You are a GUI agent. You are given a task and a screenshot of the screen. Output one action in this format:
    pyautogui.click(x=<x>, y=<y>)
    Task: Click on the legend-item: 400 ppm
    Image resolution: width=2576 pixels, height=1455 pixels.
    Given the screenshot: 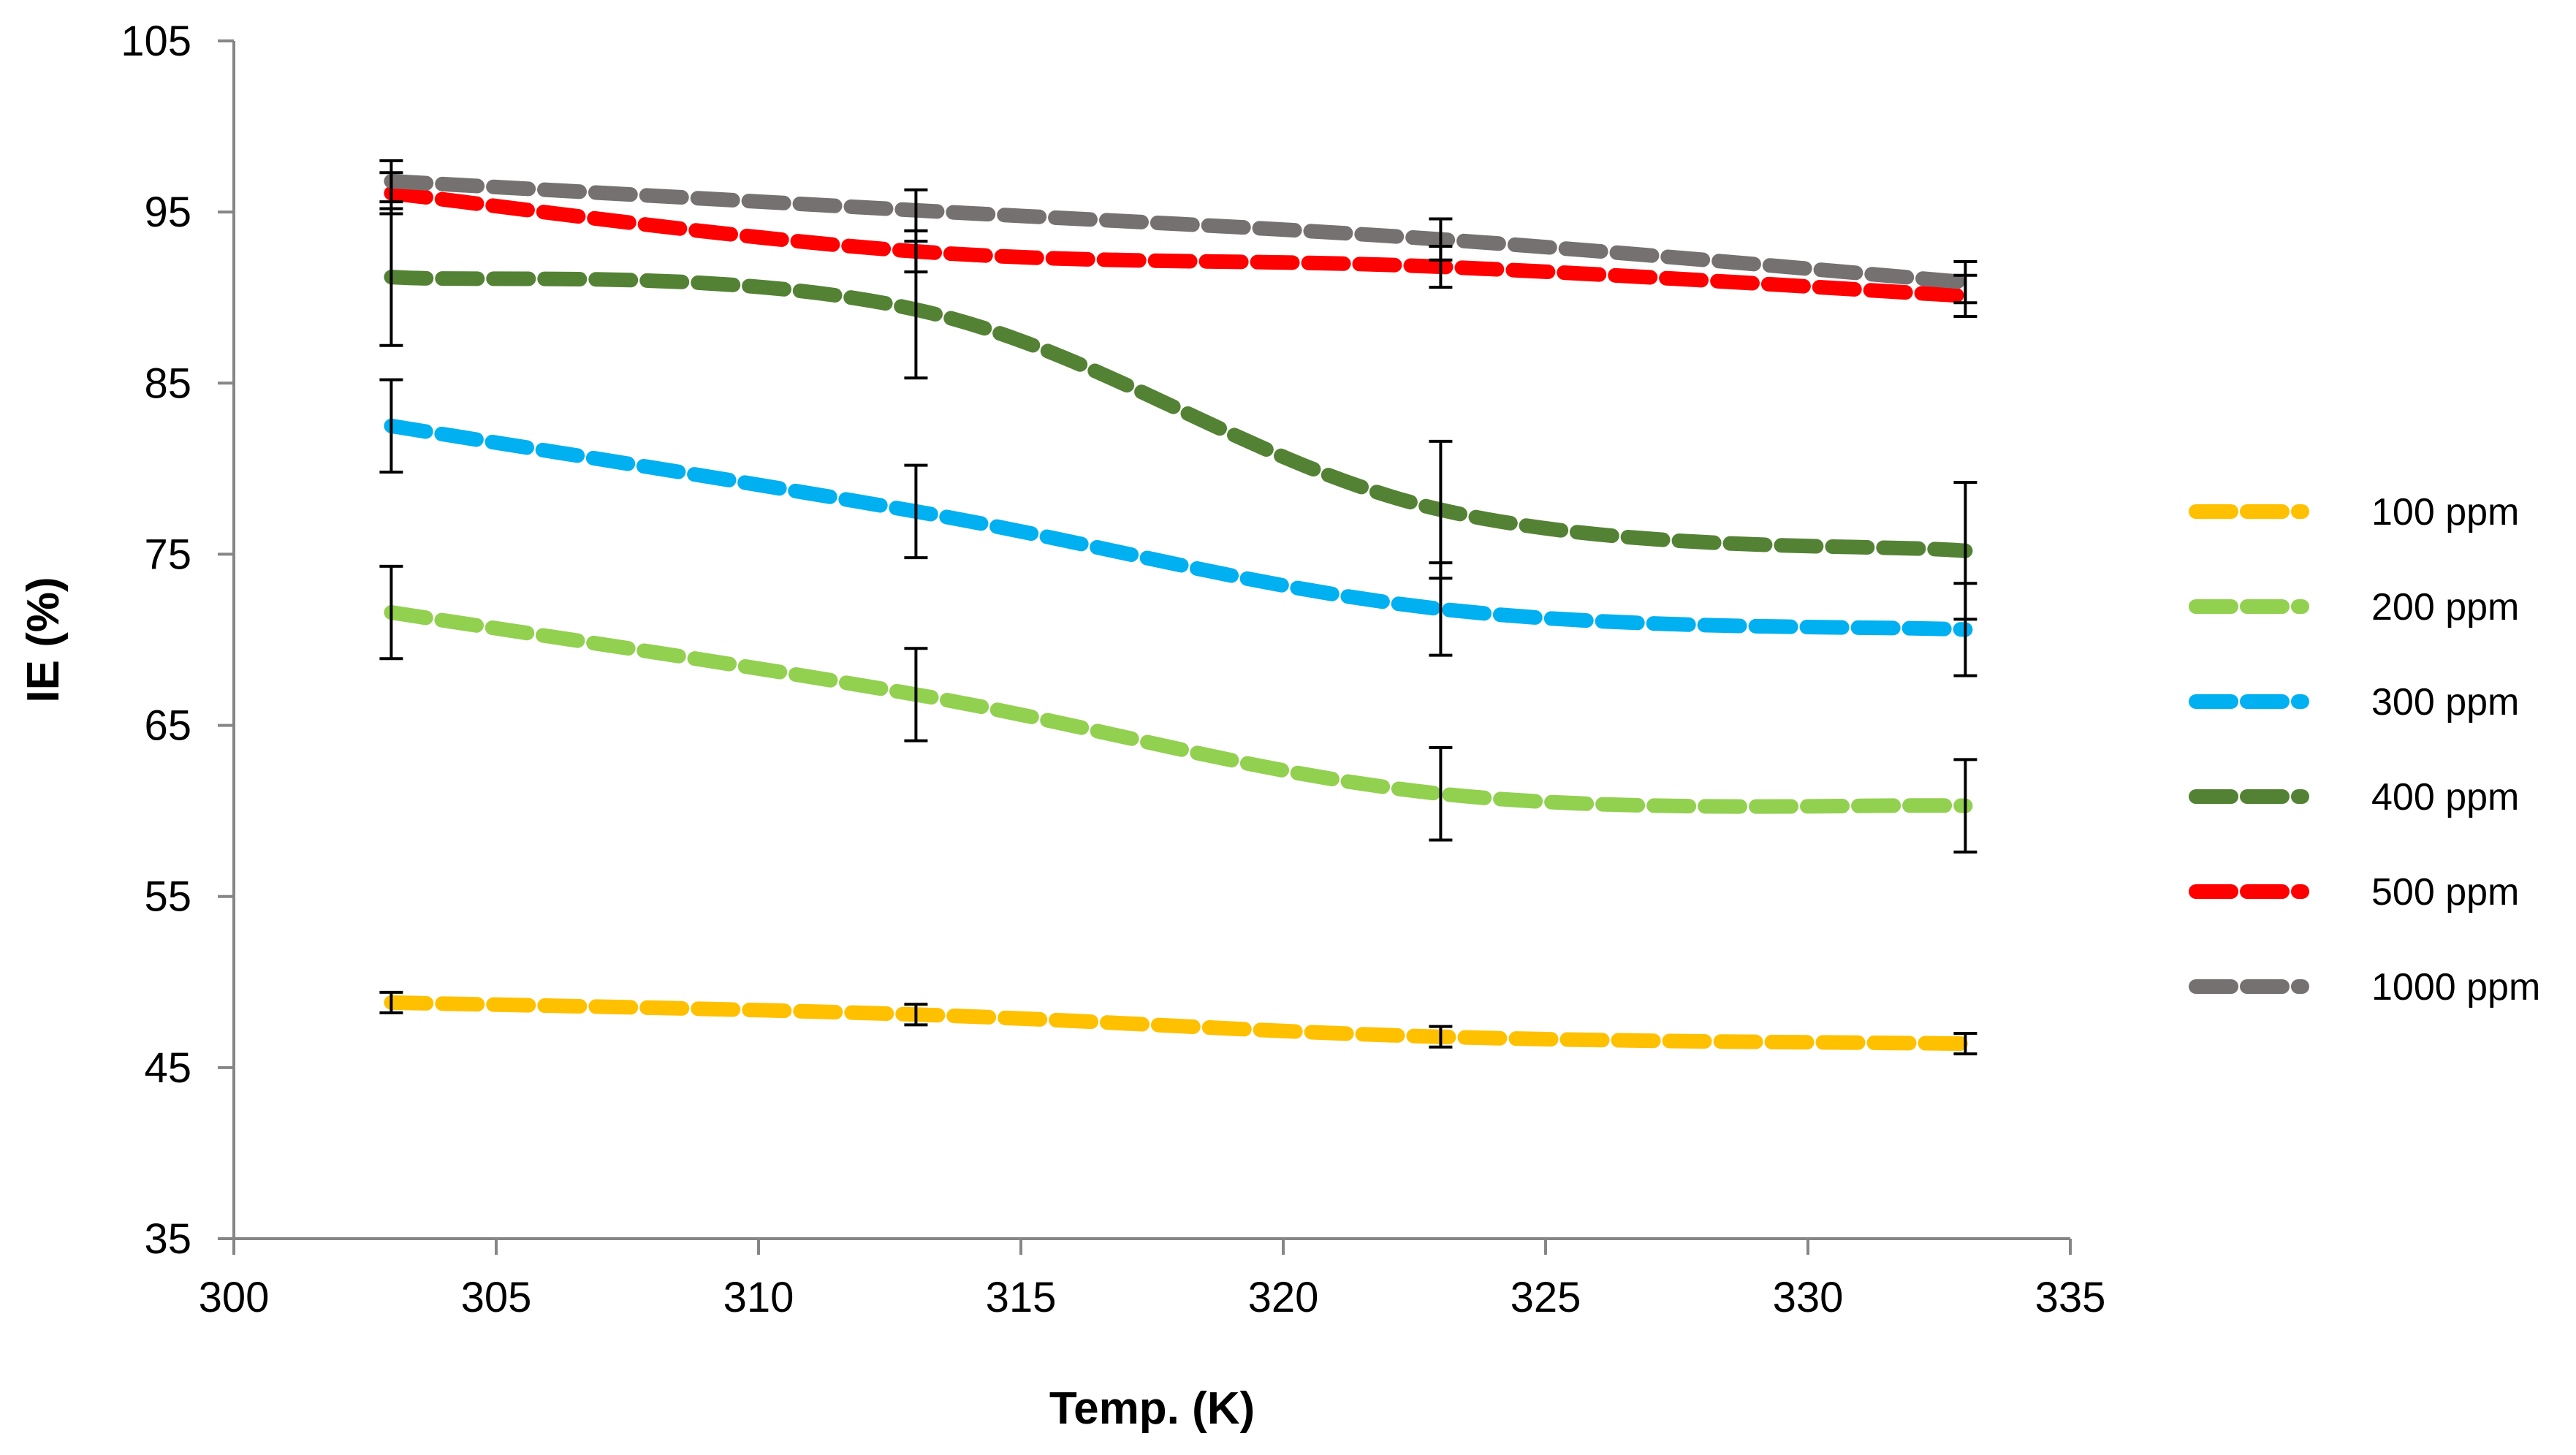 What is the action you would take?
    pyautogui.click(x=2357, y=797)
    